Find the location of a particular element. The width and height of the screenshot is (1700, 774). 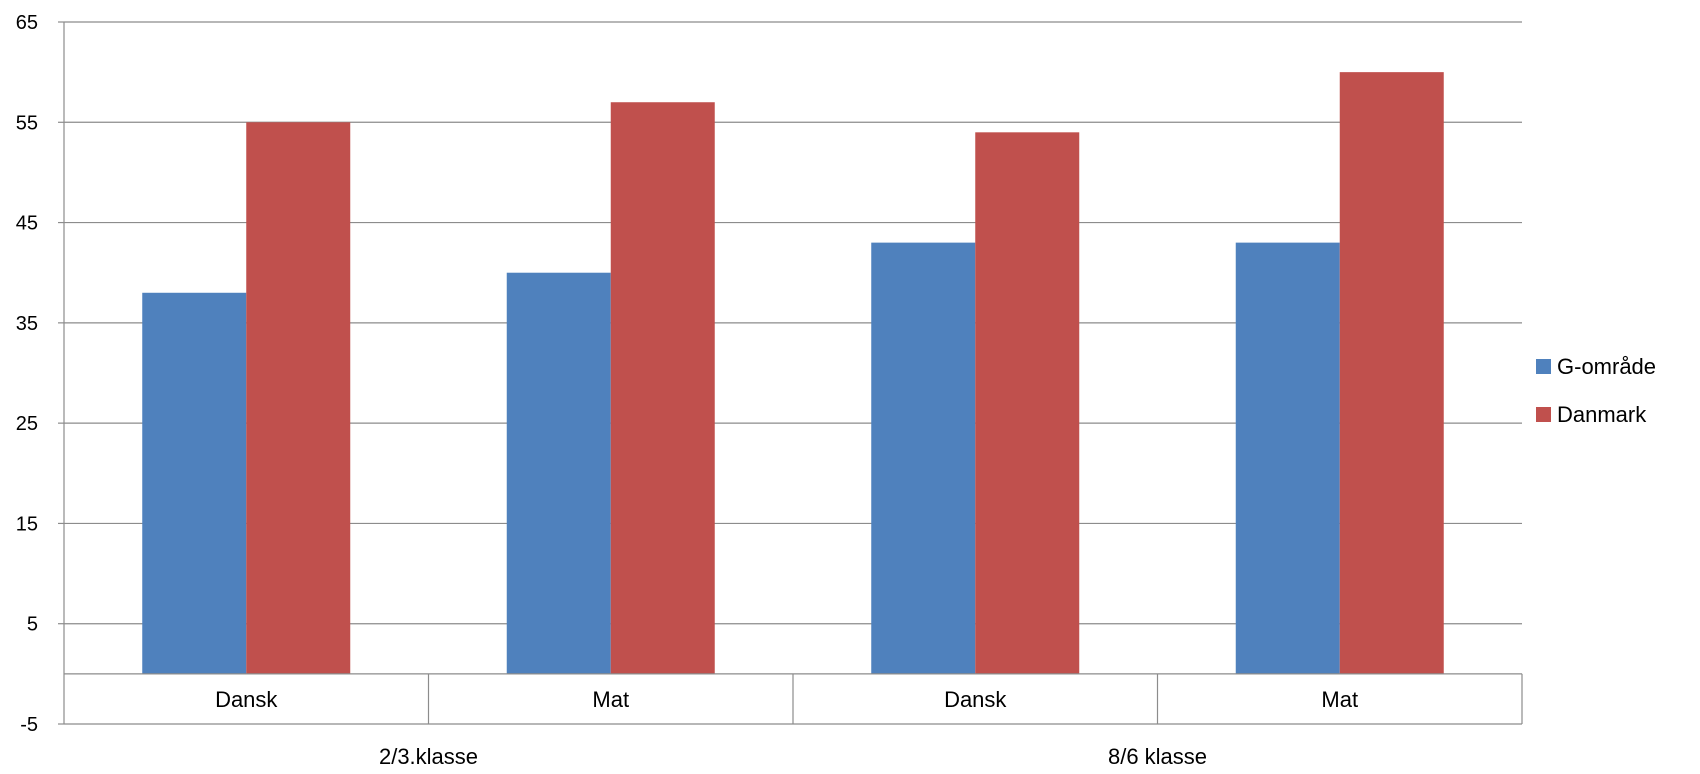

x-axis: Dansk Mat Dansk Mat 2/3.klasse 8/6 klasse is located at coordinates (793, 721).